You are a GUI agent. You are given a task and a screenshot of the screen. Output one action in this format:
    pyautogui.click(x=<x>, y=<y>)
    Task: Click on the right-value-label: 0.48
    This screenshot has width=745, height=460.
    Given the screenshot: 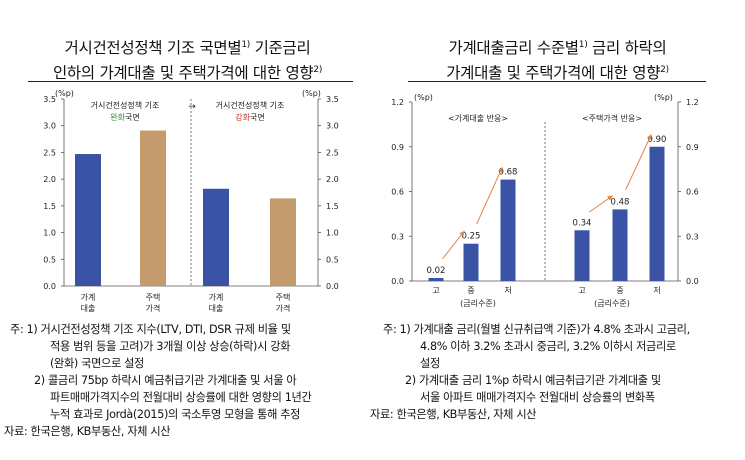 What is the action you would take?
    pyautogui.click(x=620, y=202)
    